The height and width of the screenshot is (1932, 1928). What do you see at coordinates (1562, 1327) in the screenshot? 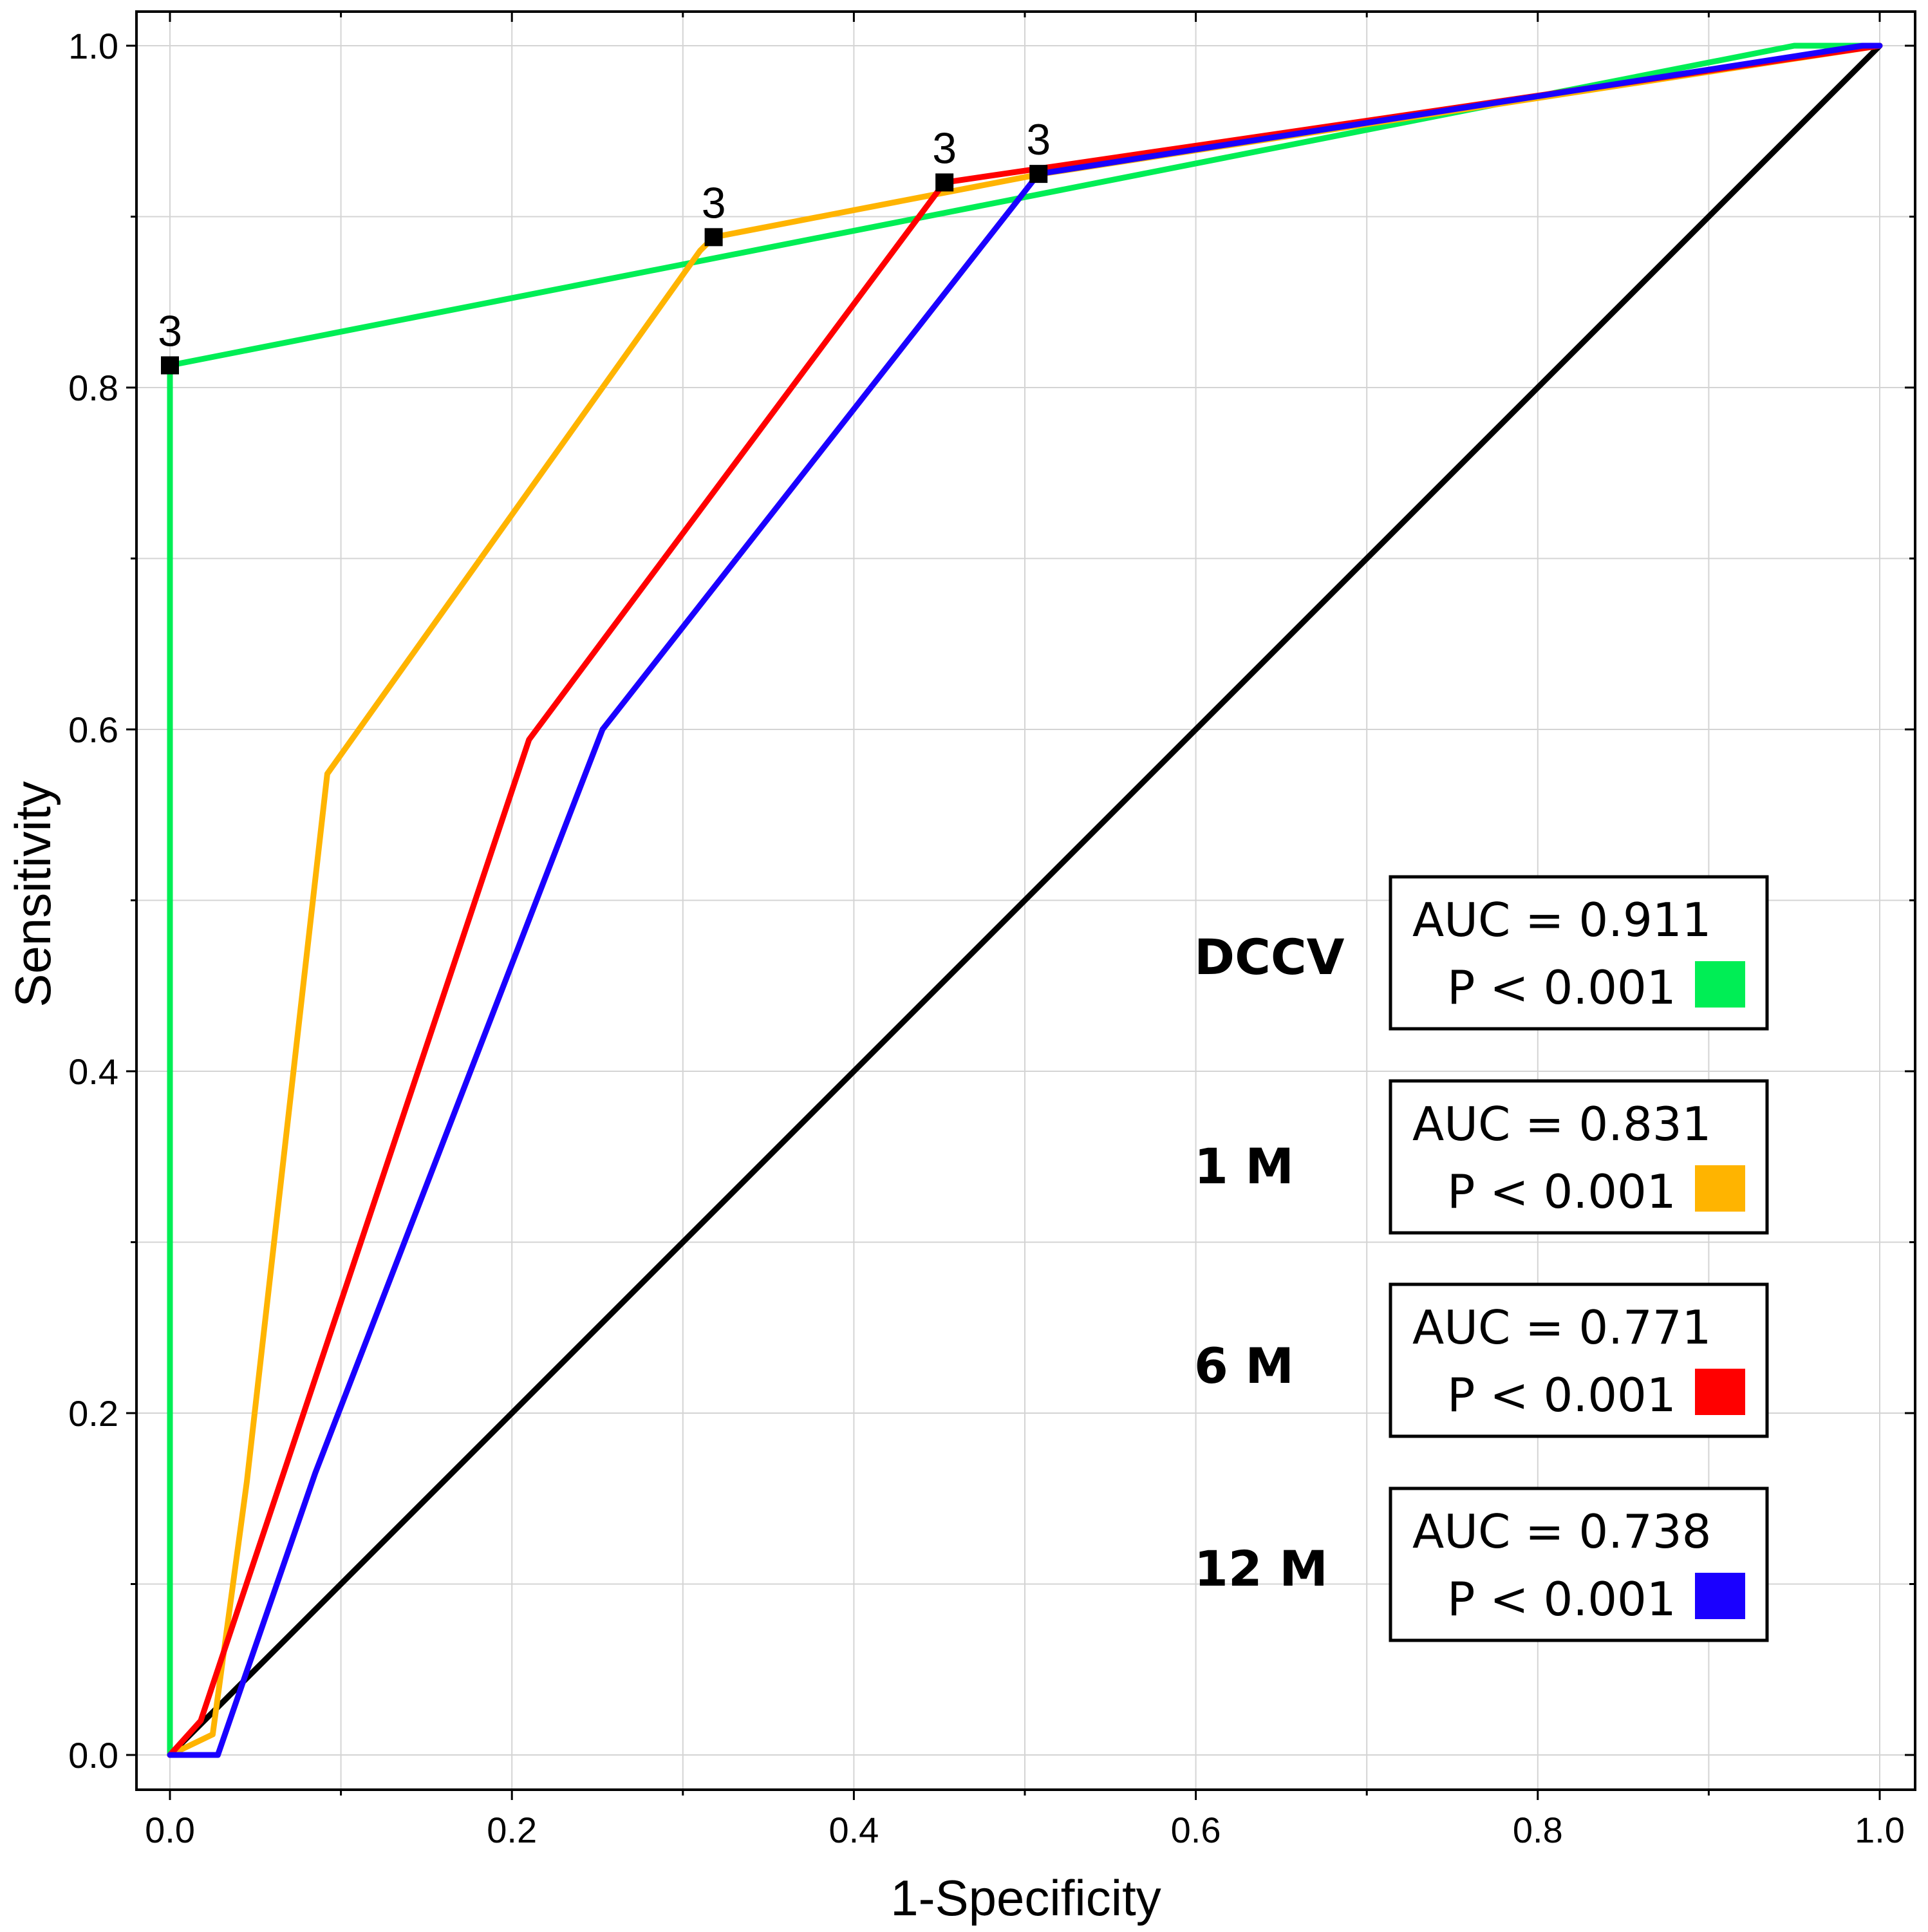
I see `legend-auc: AUC = 0.771` at bounding box center [1562, 1327].